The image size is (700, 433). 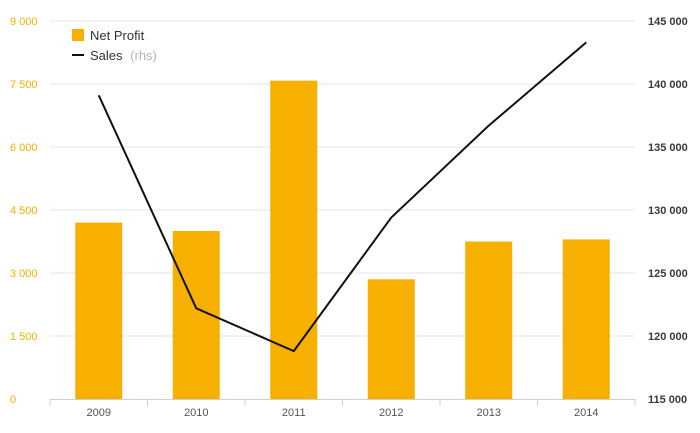 What do you see at coordinates (24, 337) in the screenshot?
I see `y-left-tick-label: 1 500` at bounding box center [24, 337].